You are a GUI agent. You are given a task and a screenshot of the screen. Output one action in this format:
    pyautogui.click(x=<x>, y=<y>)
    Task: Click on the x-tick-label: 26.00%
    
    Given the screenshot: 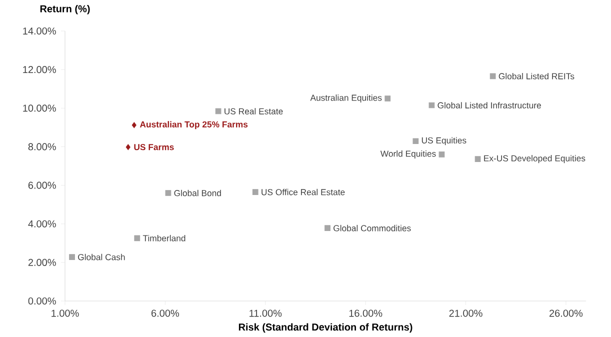 What is the action you would take?
    pyautogui.click(x=566, y=313)
    